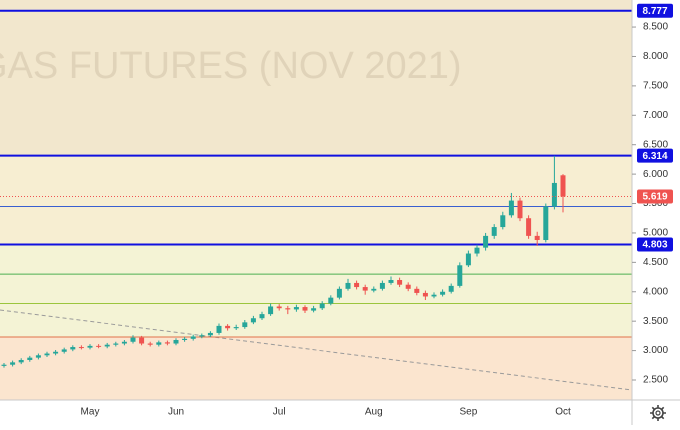 The height and width of the screenshot is (430, 680). What do you see at coordinates (655, 27) in the screenshot?
I see `y-tick-label: 8.500` at bounding box center [655, 27].